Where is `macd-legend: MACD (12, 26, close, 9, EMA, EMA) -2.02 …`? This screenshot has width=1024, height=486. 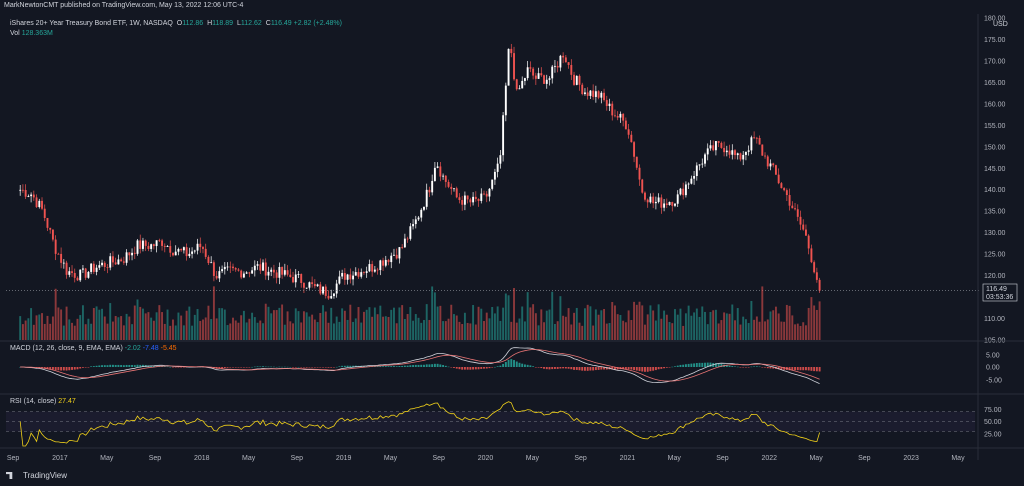
macd-legend: MACD (12, 26, close, 9, EMA, EMA) -2.02 … is located at coordinates (93, 348).